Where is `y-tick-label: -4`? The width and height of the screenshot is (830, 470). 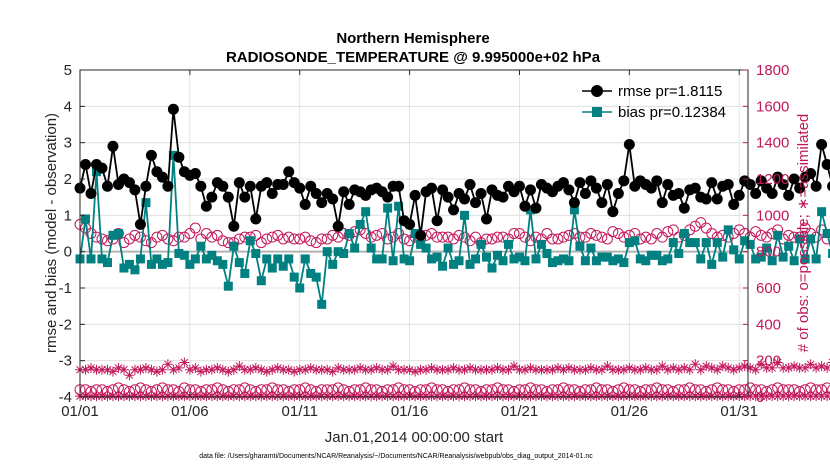
y-tick-label: -4 is located at coordinates (65, 397).